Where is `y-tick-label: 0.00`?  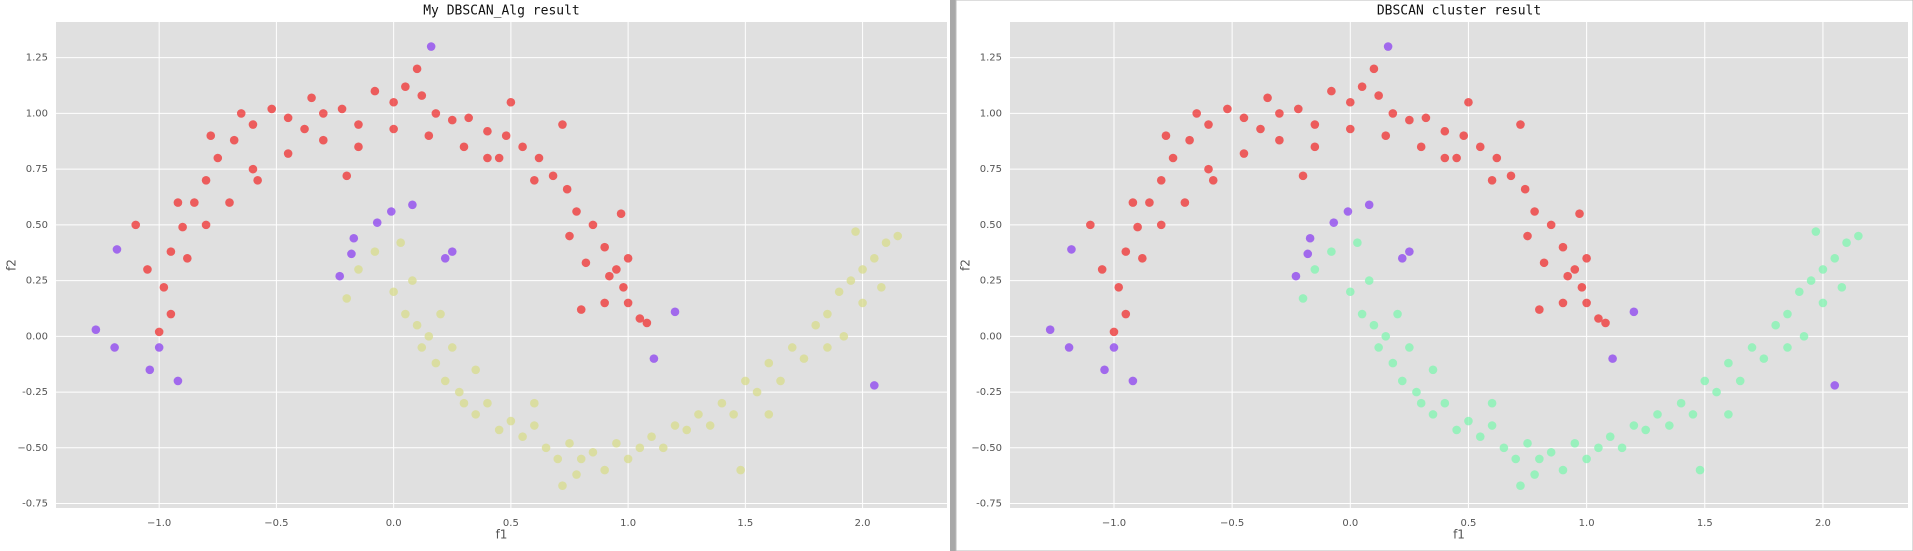 y-tick-label: 0.00 is located at coordinates (991, 336).